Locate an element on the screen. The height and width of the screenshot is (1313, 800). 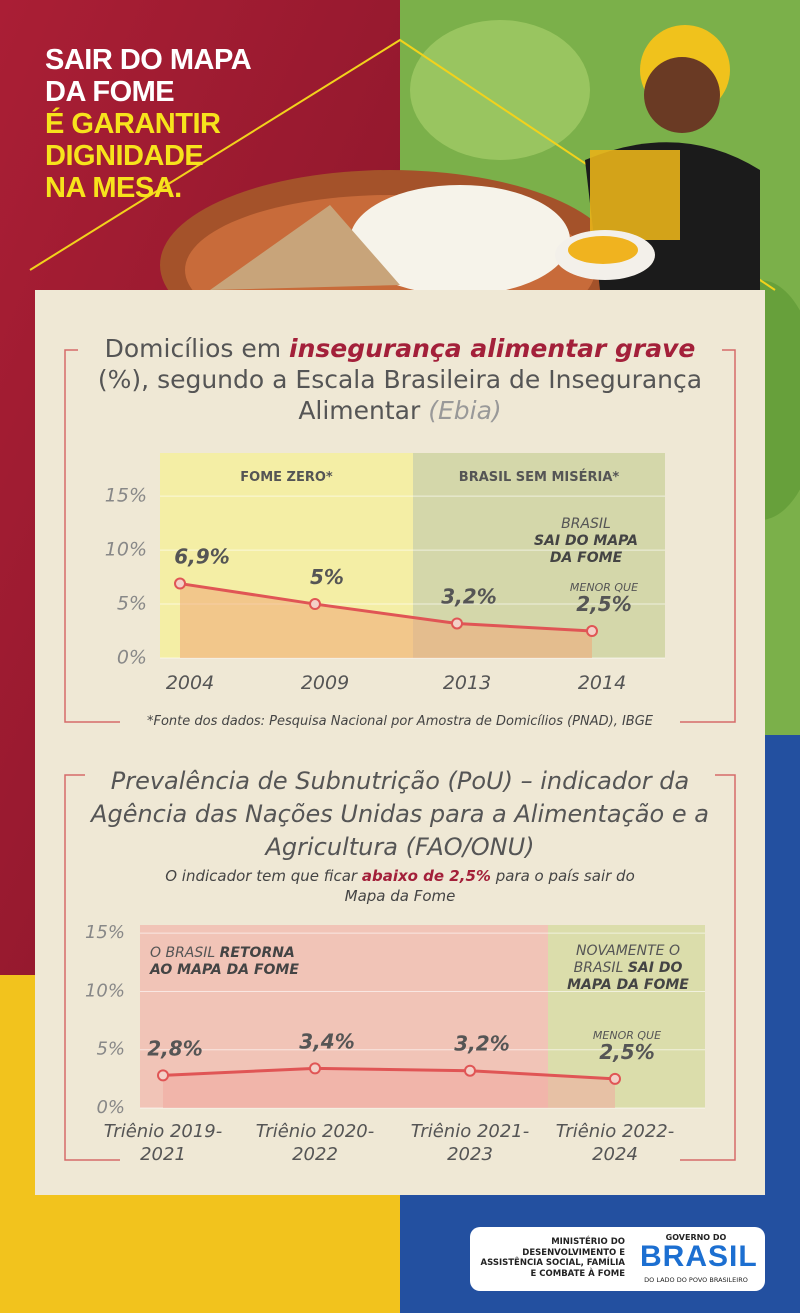
title-part: (%), is located at coordinates (123, 379).